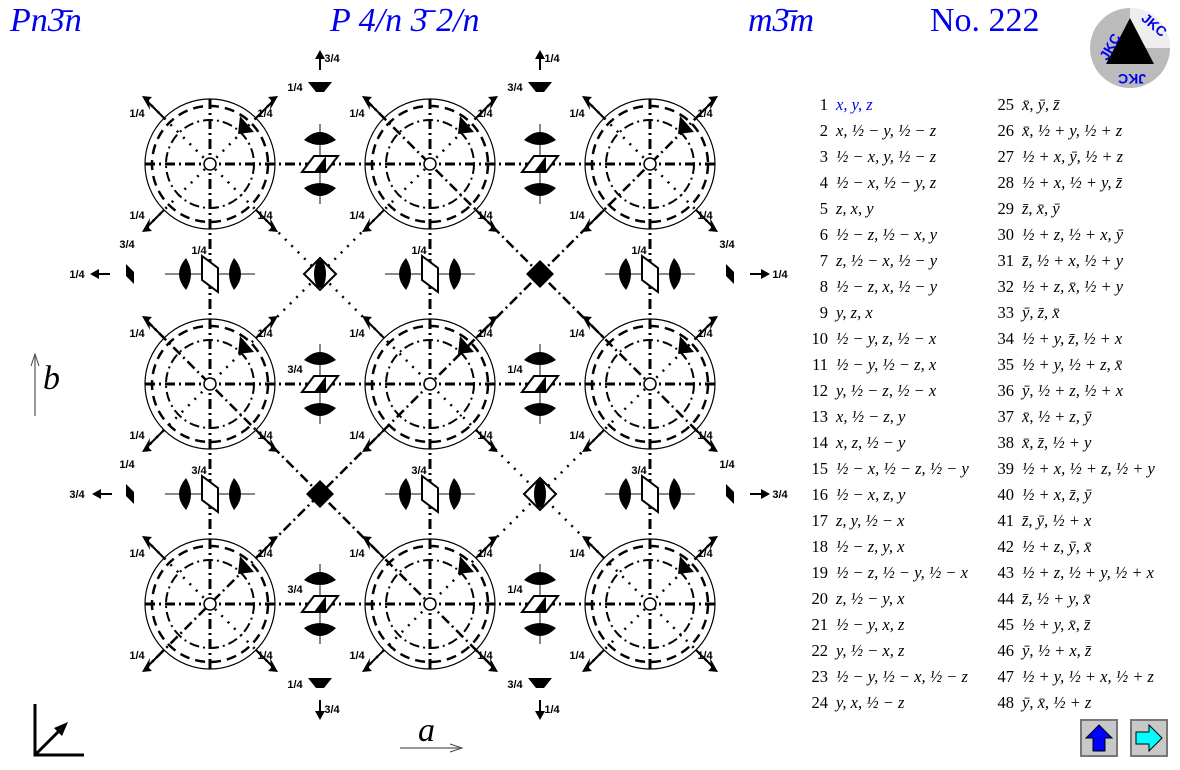 The height and width of the screenshot is (770, 1180). What do you see at coordinates (1072, 209) in the screenshot?
I see `position-row: 29 z̄, x̄, ȳ` at bounding box center [1072, 209].